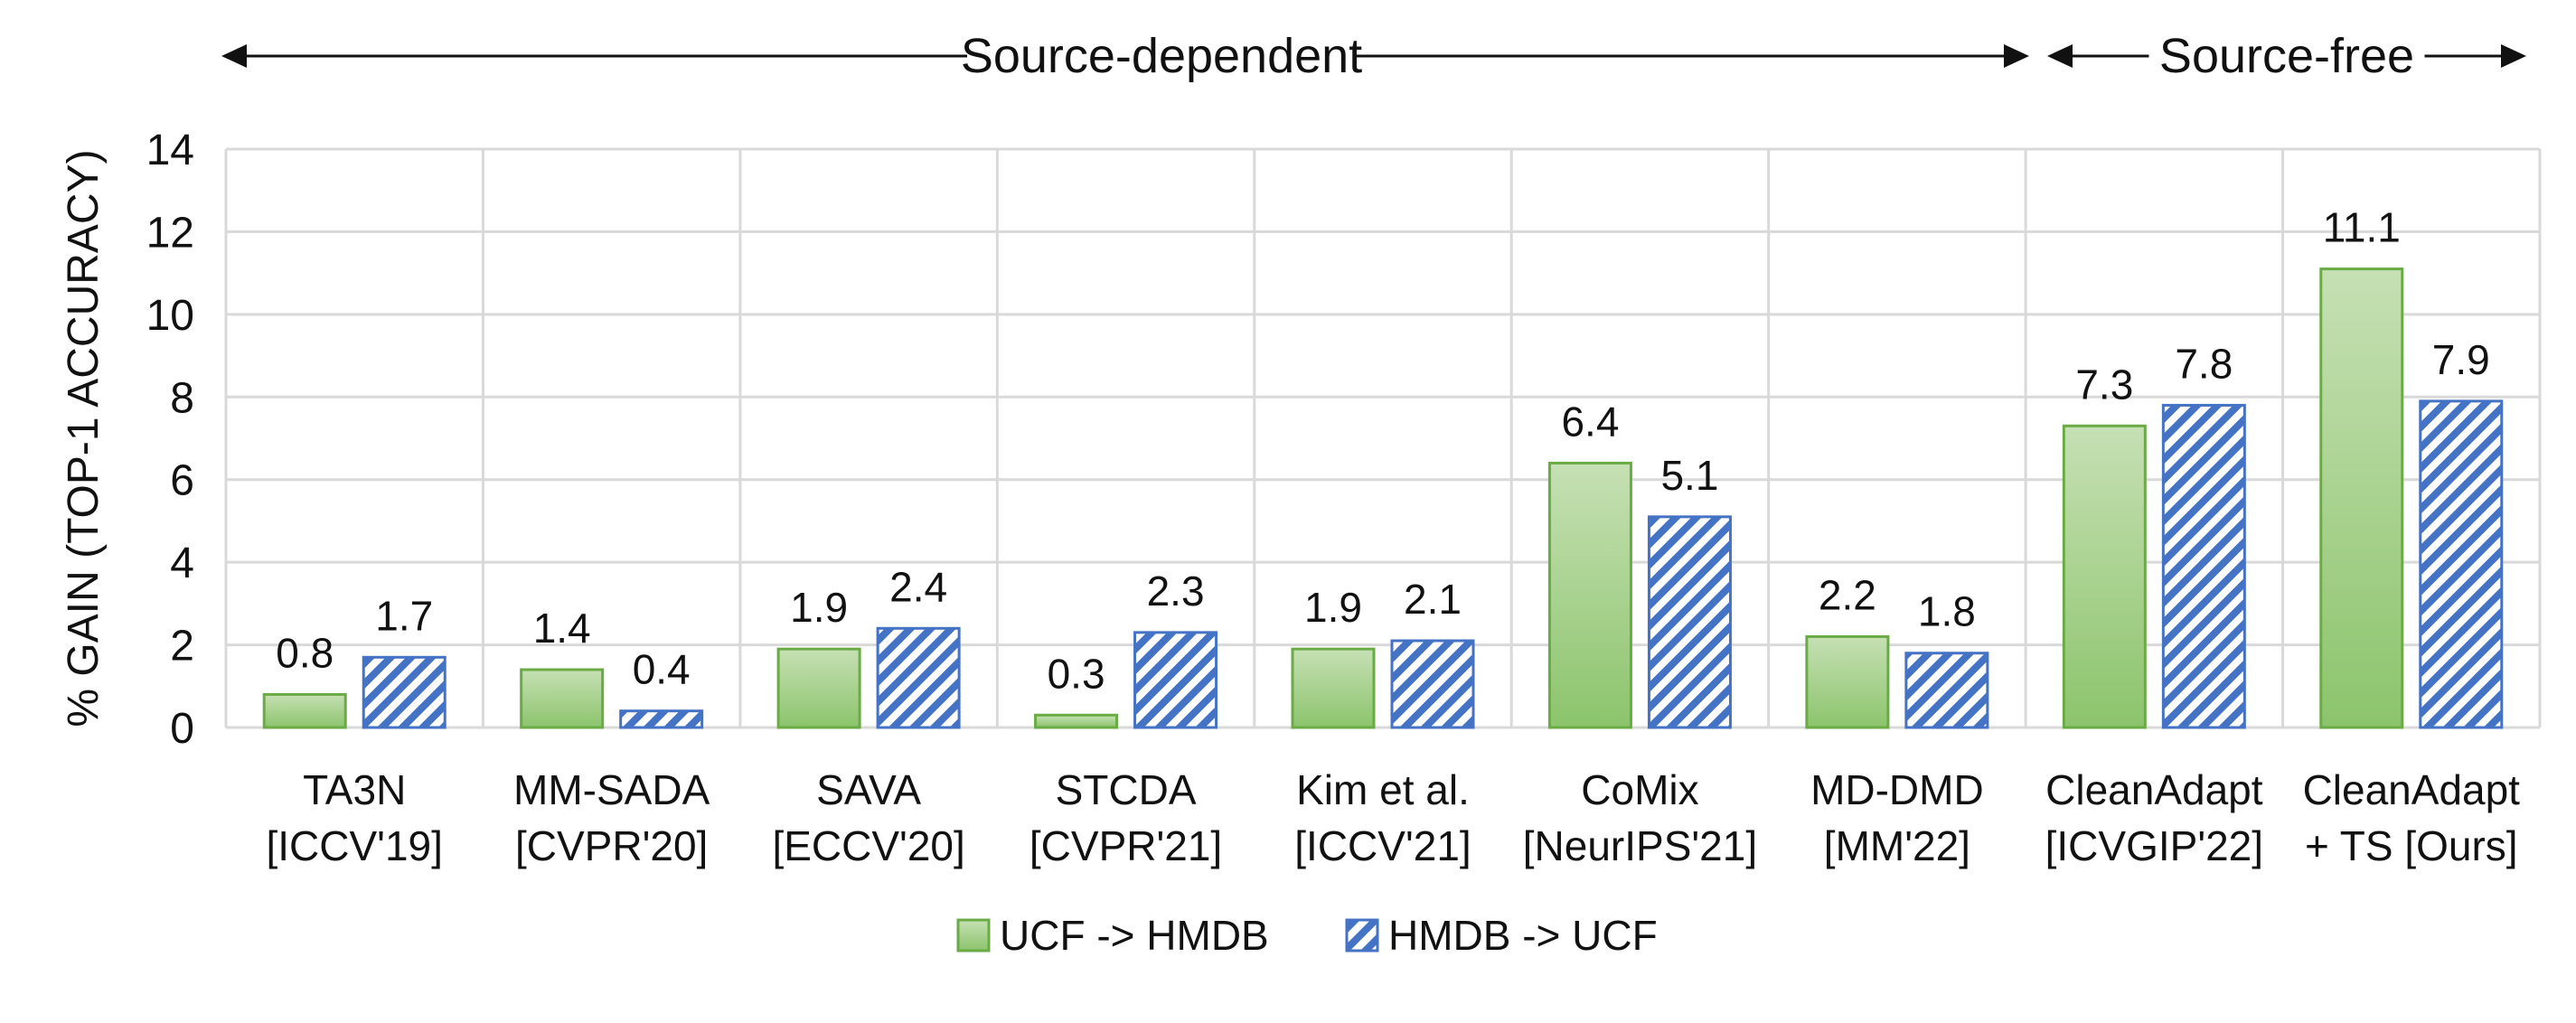  What do you see at coordinates (2154, 845) in the screenshot?
I see `category-label: [ICVGIP'22]` at bounding box center [2154, 845].